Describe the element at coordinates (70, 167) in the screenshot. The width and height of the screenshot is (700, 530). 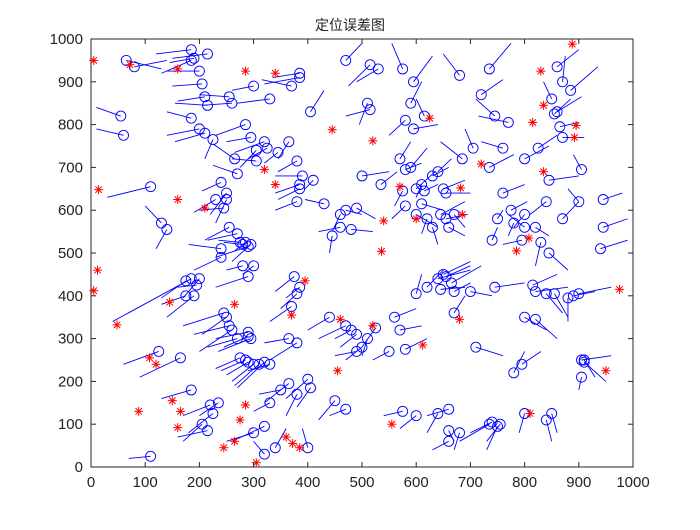
I see `y-tick-label: 700` at that location.